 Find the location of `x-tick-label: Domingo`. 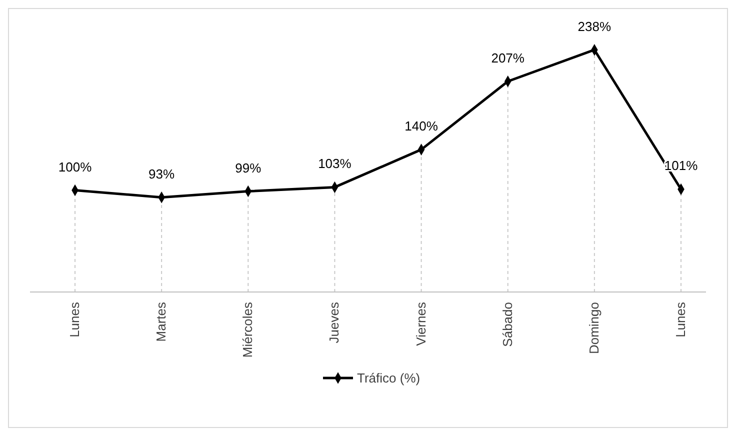

x-tick-label: Domingo is located at coordinates (594, 328).